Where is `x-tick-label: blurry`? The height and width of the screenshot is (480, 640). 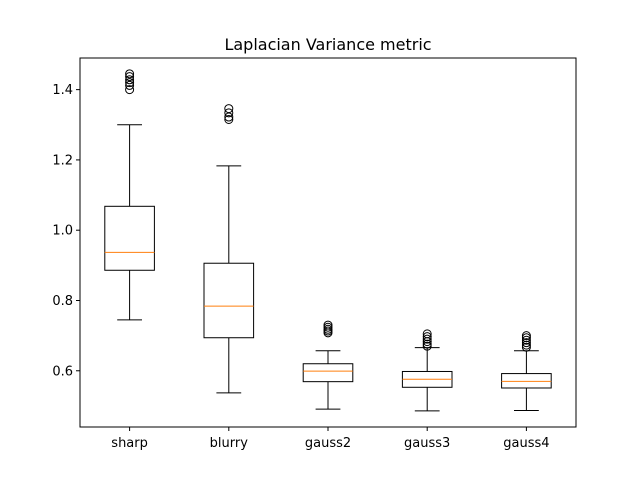 x-tick-label: blurry is located at coordinates (229, 443).